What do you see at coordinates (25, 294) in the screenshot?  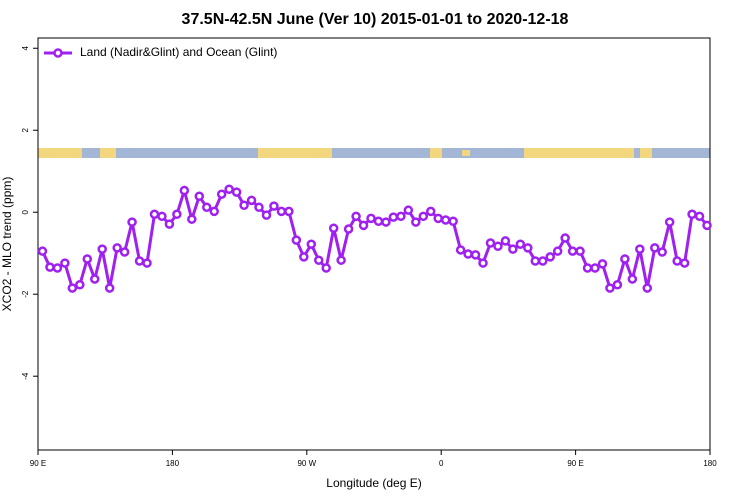 I see `y-tick-label: -2` at bounding box center [25, 294].